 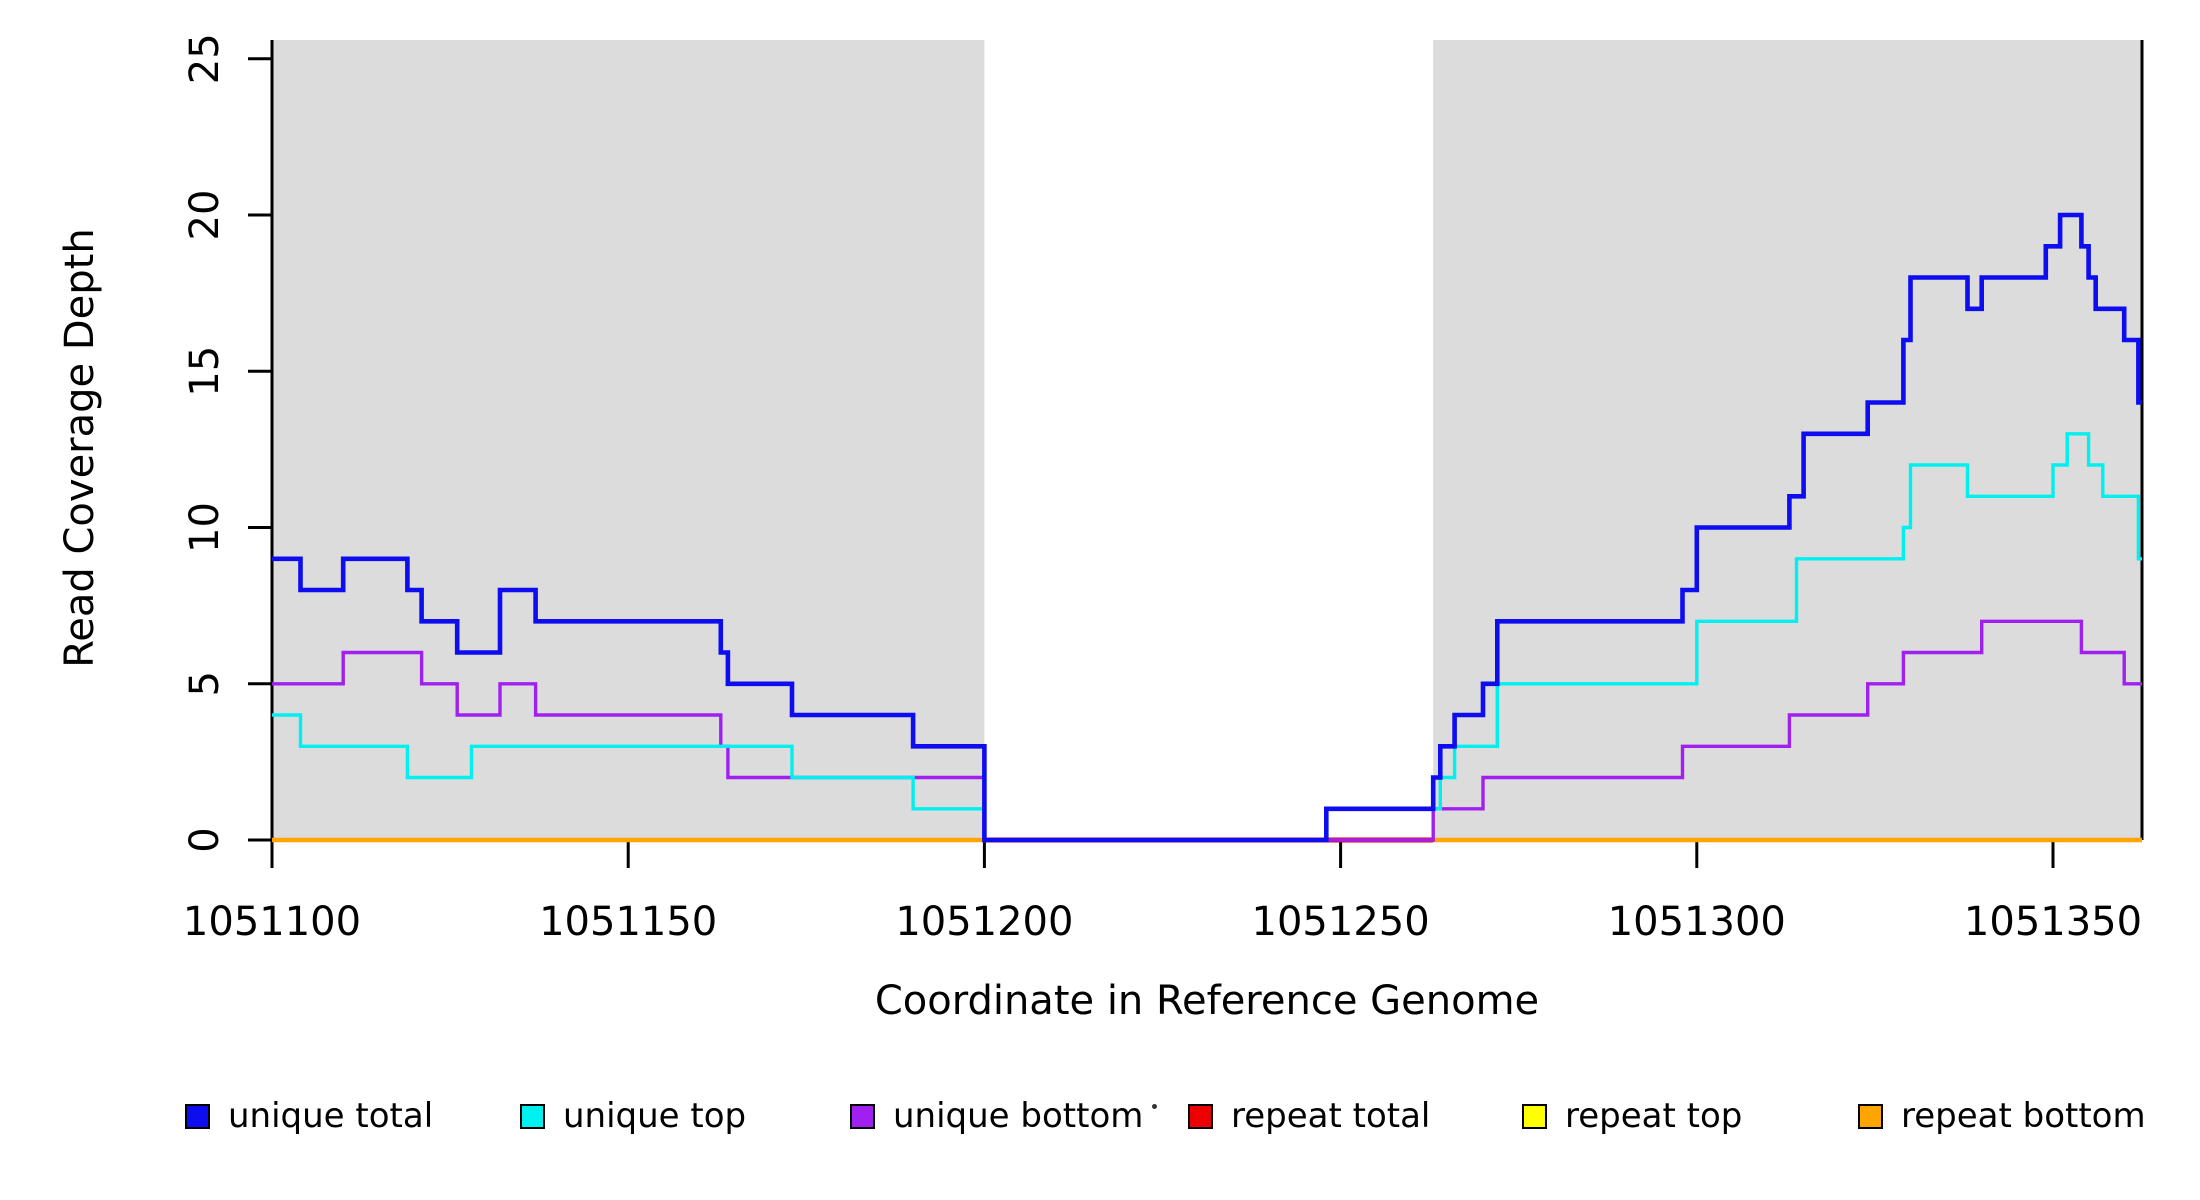 What do you see at coordinates (205, 683) in the screenshot?
I see `y-tick-label: 5` at bounding box center [205, 683].